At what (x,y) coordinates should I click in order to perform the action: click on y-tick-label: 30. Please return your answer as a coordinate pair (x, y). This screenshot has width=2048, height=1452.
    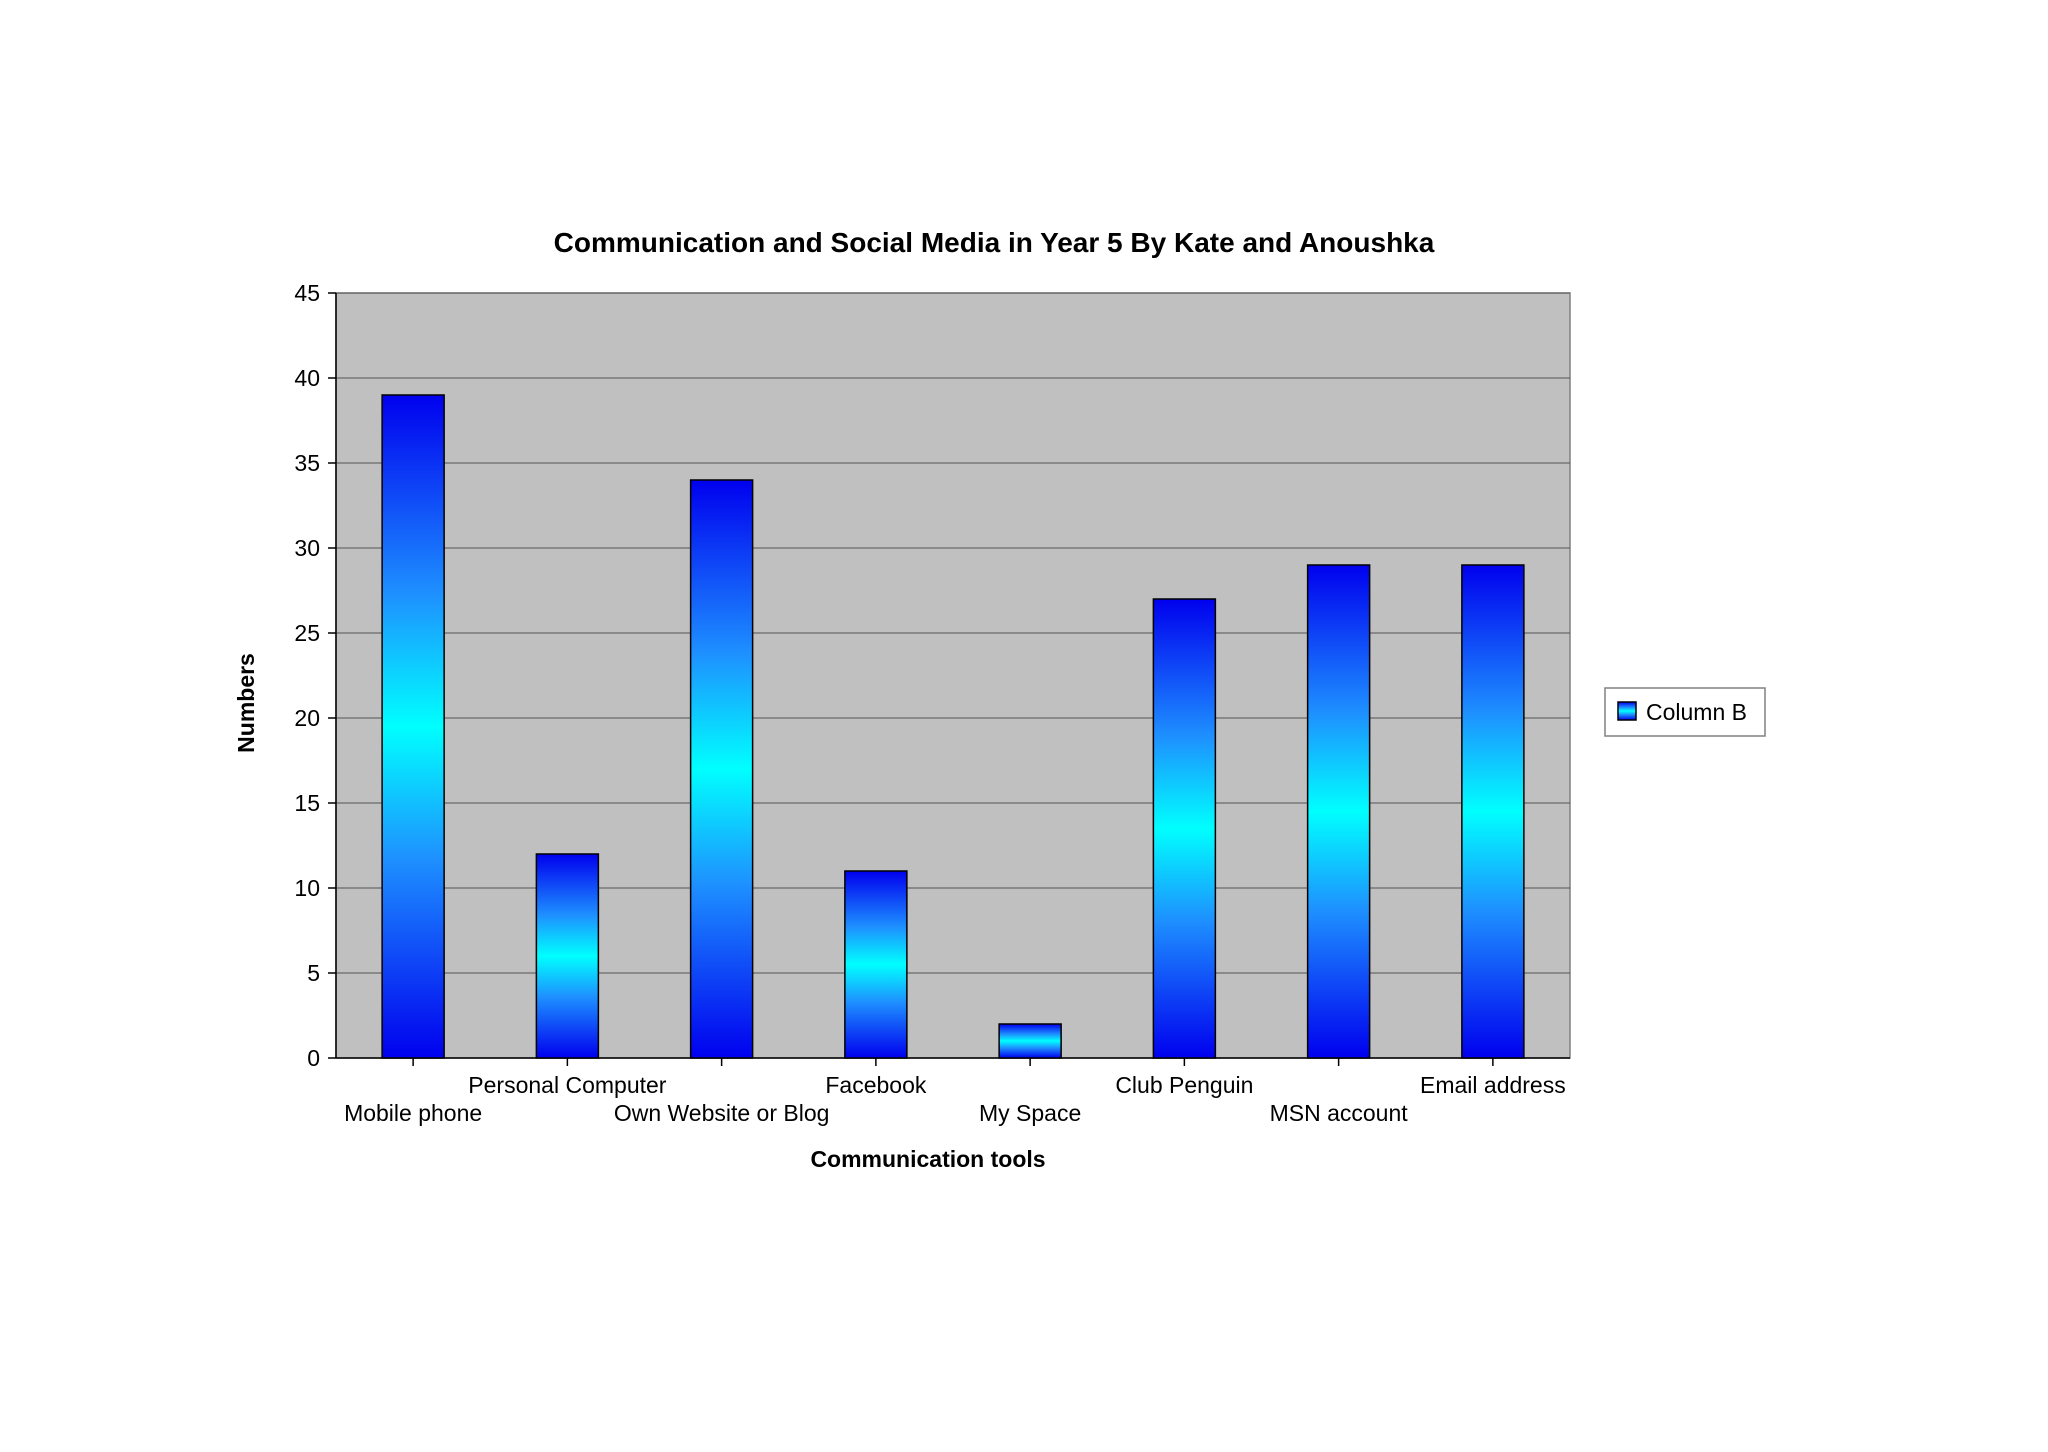
    Looking at the image, I should click on (307, 548).